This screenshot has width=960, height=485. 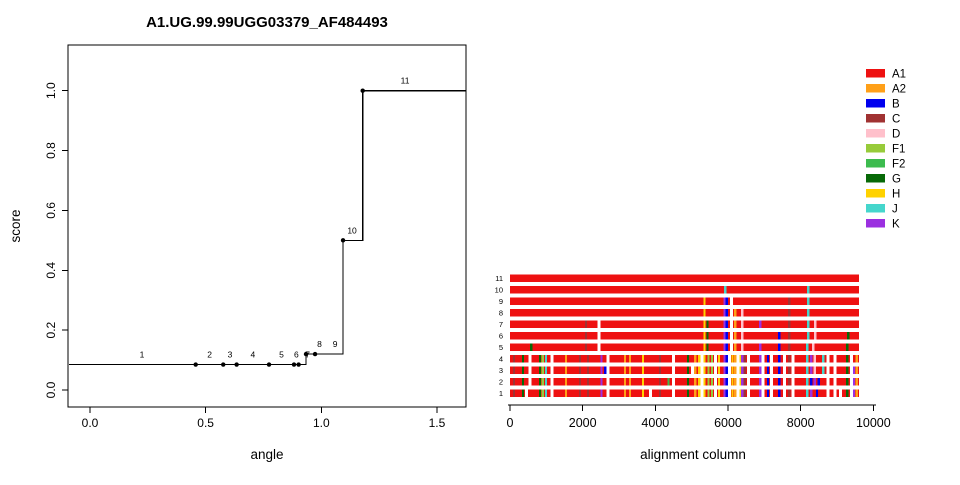 I want to click on coverage-row: 8, so click(x=679, y=312).